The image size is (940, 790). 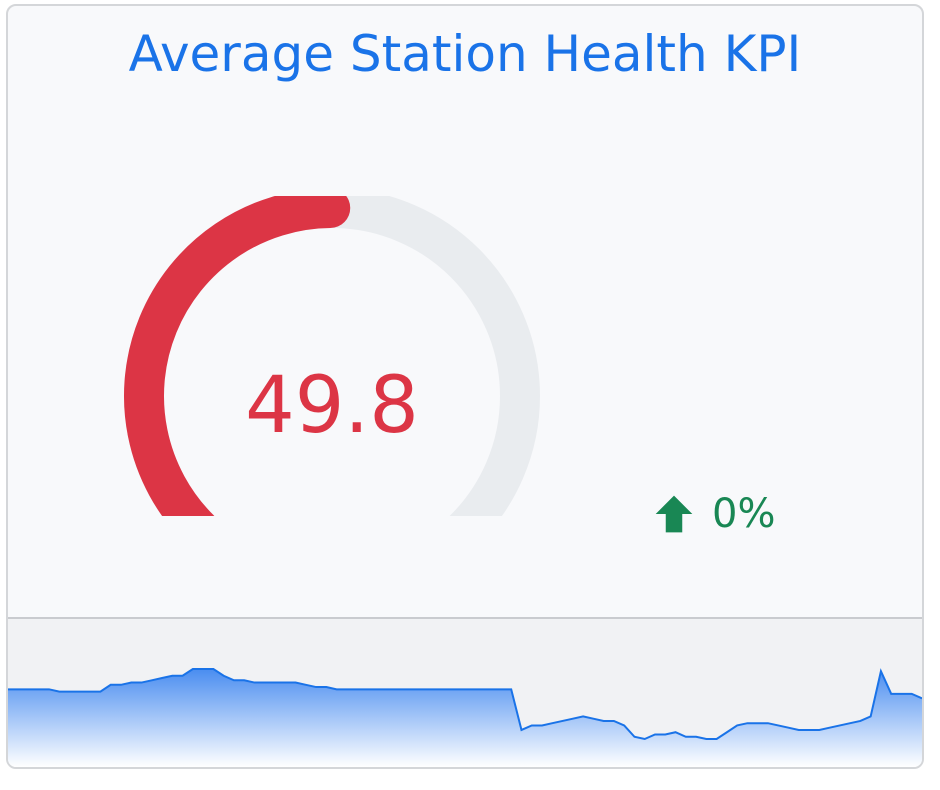 I want to click on sparkline-chart, so click(x=465, y=717).